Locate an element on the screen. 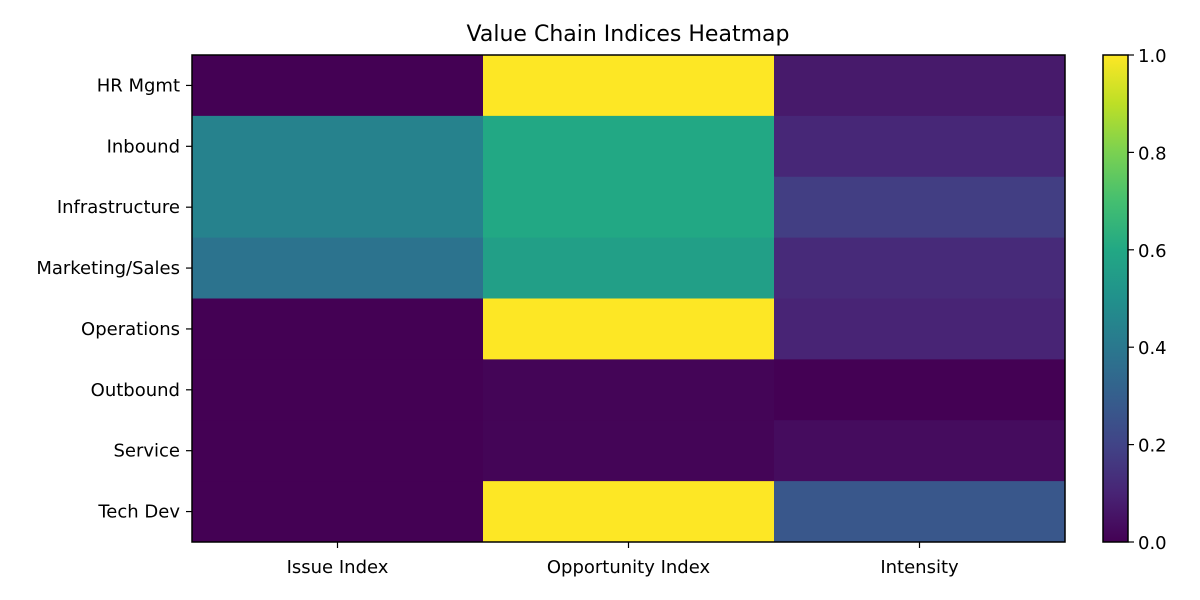 This screenshot has width=1200, height=600. colorbar-tick-label: 0.8 is located at coordinates (1152, 153).